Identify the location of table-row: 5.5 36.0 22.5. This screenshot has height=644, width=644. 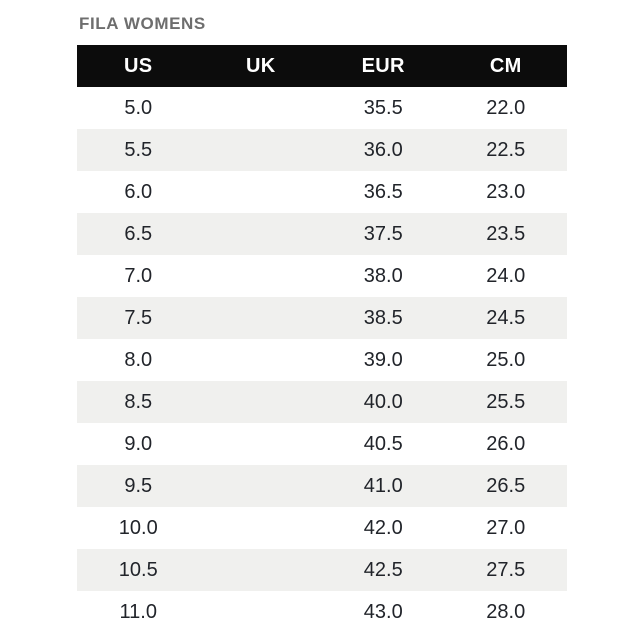
(322, 150).